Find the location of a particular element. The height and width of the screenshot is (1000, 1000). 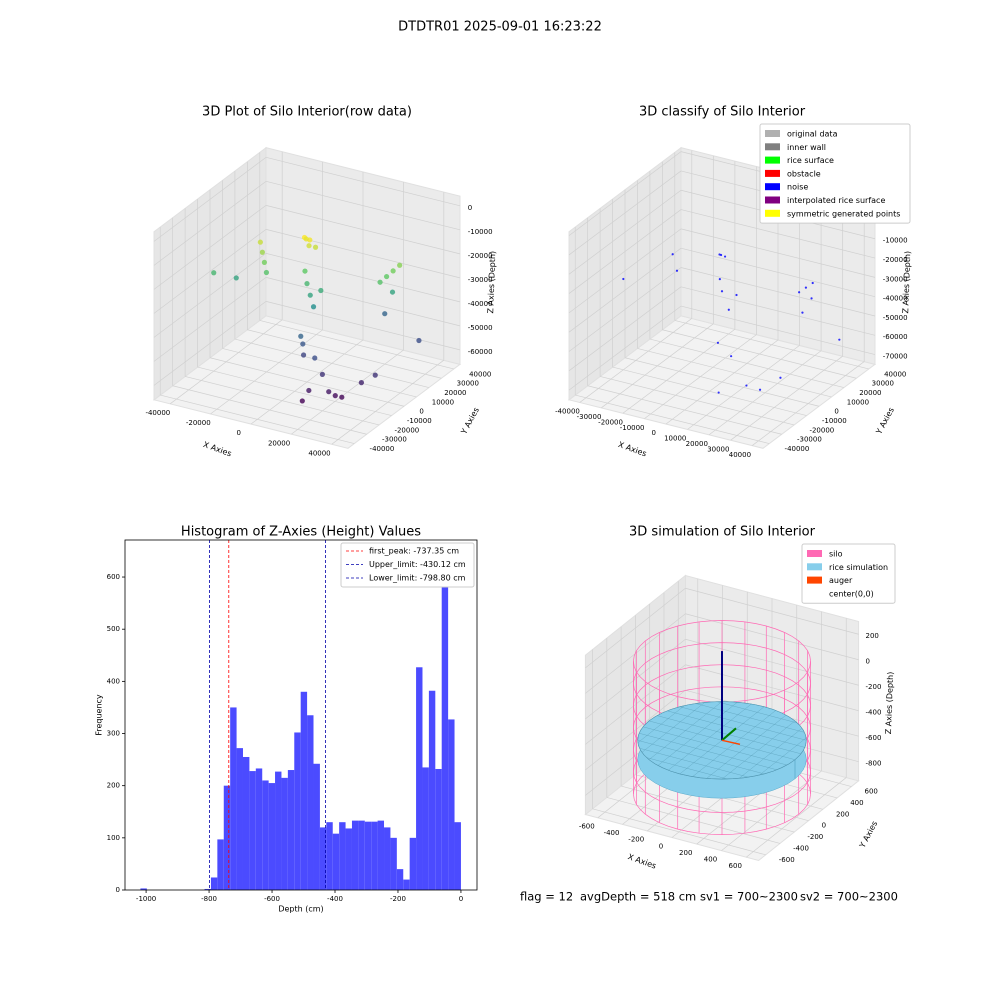

y-tick-label: 30000 is located at coordinates (468, 384).